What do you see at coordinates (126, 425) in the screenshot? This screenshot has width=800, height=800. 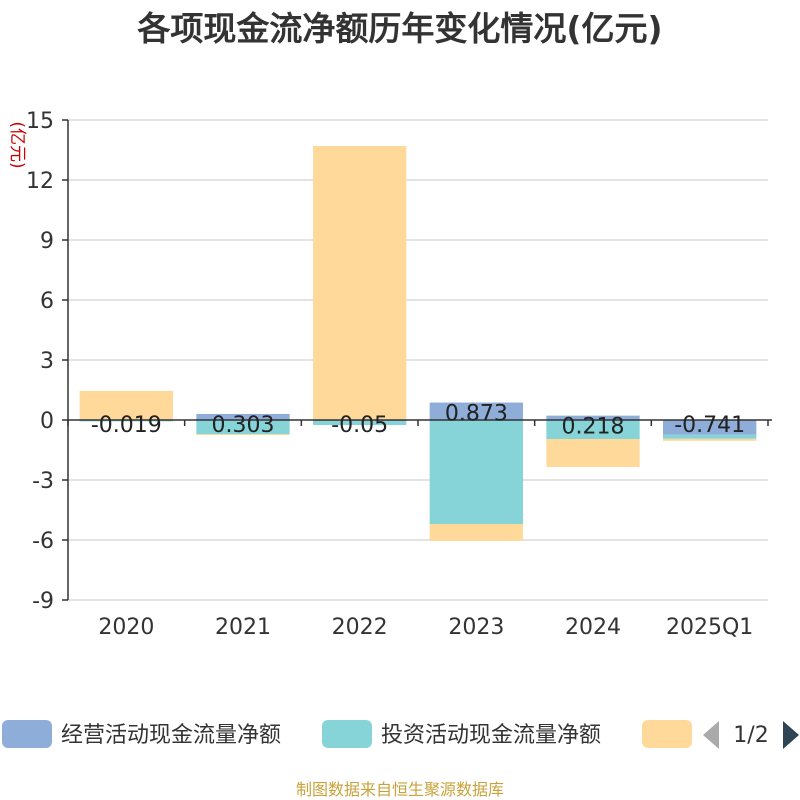 I see `data-label: -0.019` at bounding box center [126, 425].